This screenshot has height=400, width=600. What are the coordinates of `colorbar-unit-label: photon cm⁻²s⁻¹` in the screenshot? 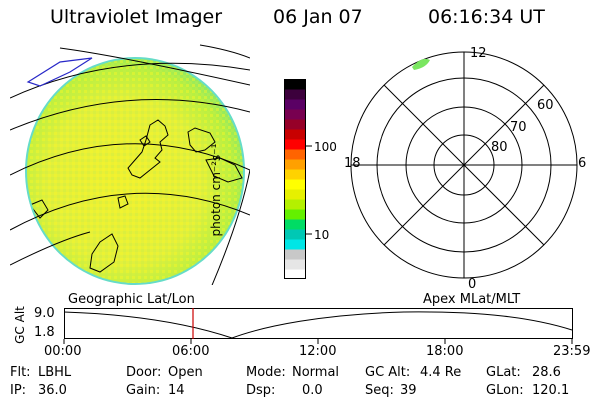 It's located at (216, 190).